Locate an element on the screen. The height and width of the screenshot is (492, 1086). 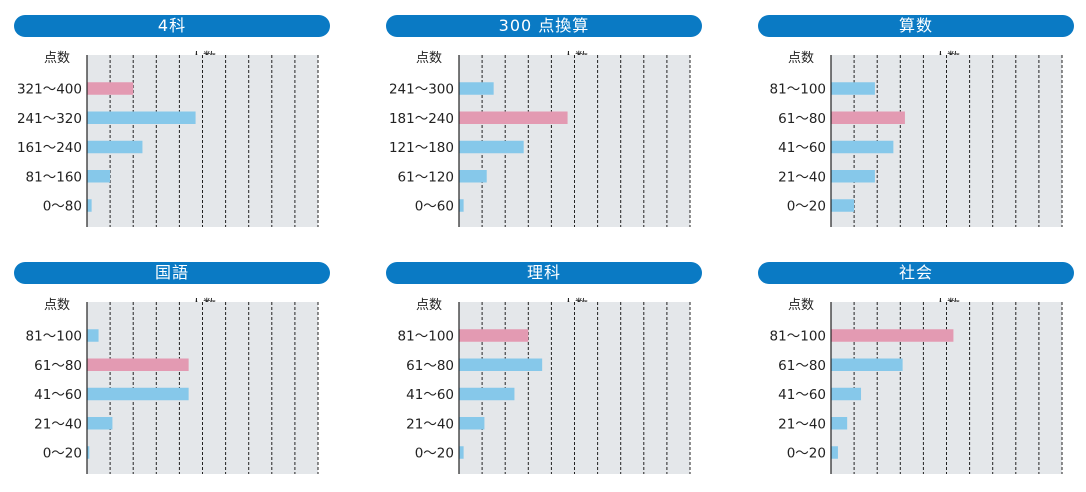
category-label: 0～60 is located at coordinates (434, 207).